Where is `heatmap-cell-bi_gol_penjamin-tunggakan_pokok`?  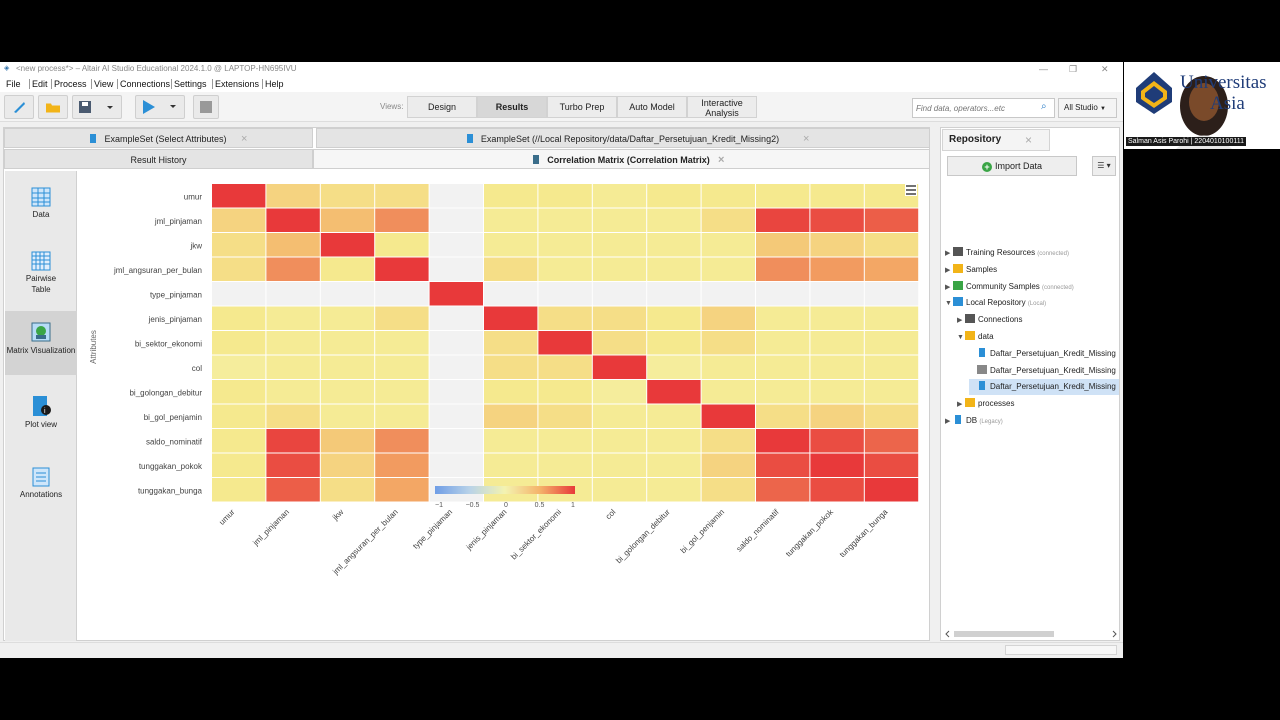
heatmap-cell-bi_gol_penjamin-tunggakan_pokok is located at coordinates (837, 416).